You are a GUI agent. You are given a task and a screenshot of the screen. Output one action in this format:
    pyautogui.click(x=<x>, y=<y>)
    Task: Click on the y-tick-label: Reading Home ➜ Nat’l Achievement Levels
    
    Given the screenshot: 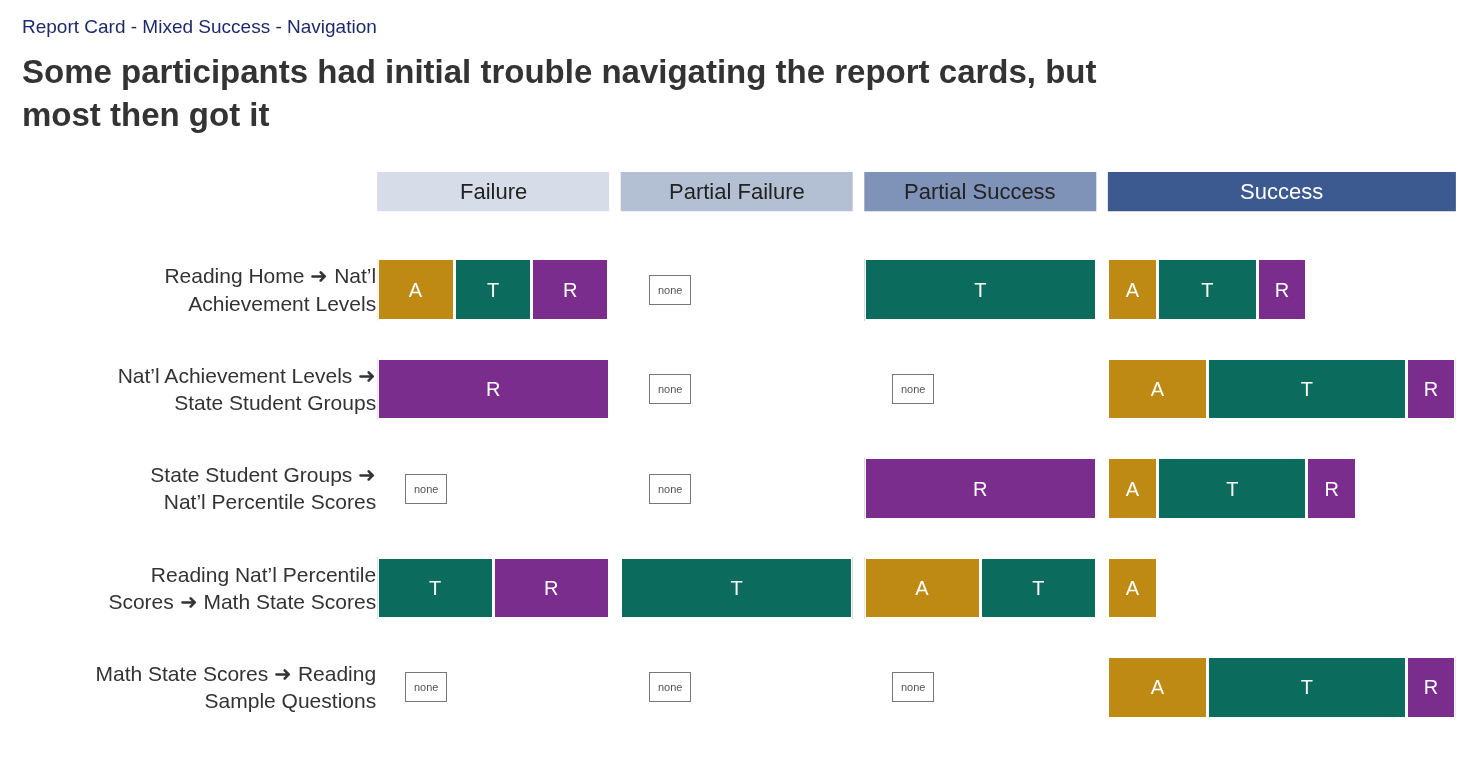 What is the action you would take?
    pyautogui.click(x=270, y=289)
    